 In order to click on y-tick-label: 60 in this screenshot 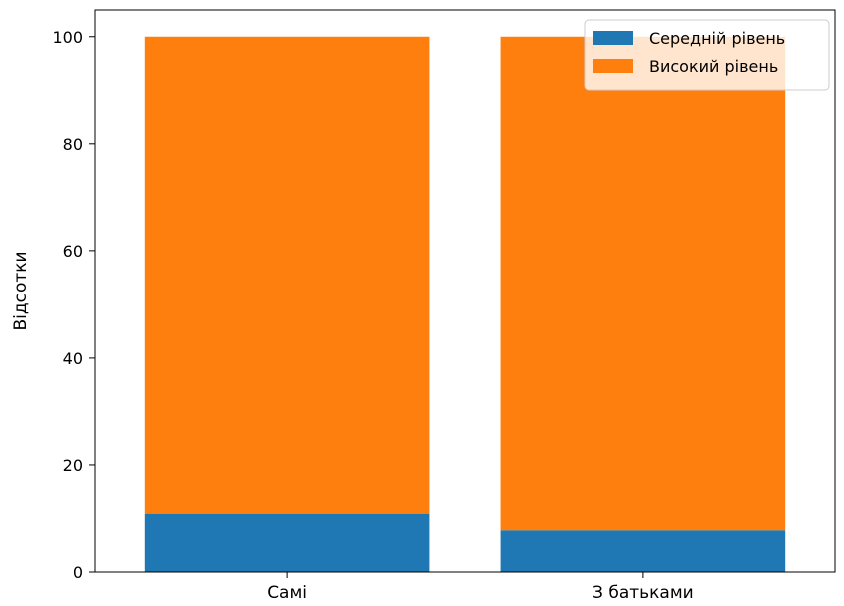, I will do `click(73, 251)`.